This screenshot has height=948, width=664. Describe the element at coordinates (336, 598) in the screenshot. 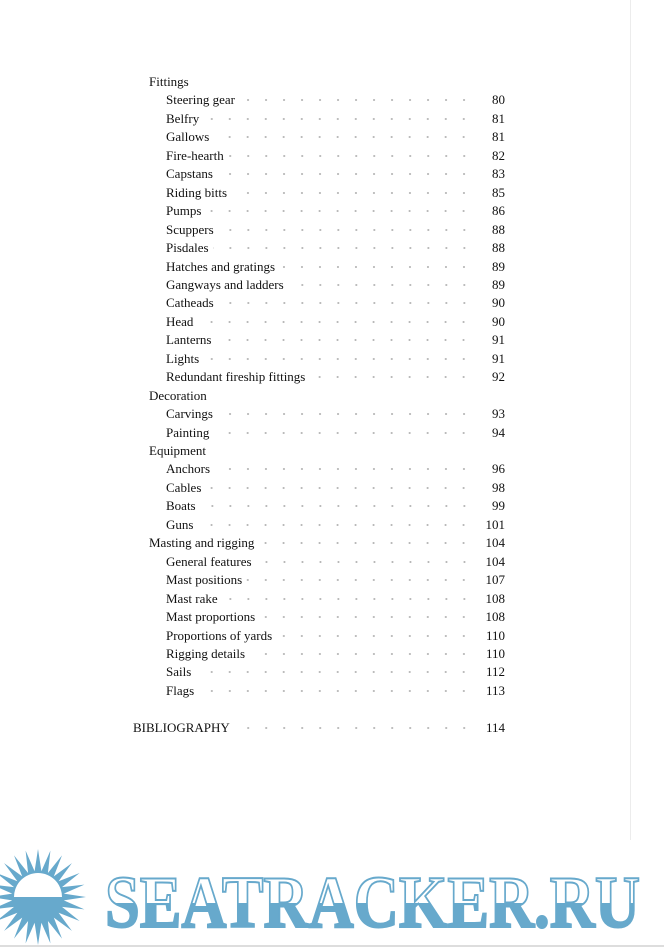

I see `toc-entry: Mast rake 108` at that location.